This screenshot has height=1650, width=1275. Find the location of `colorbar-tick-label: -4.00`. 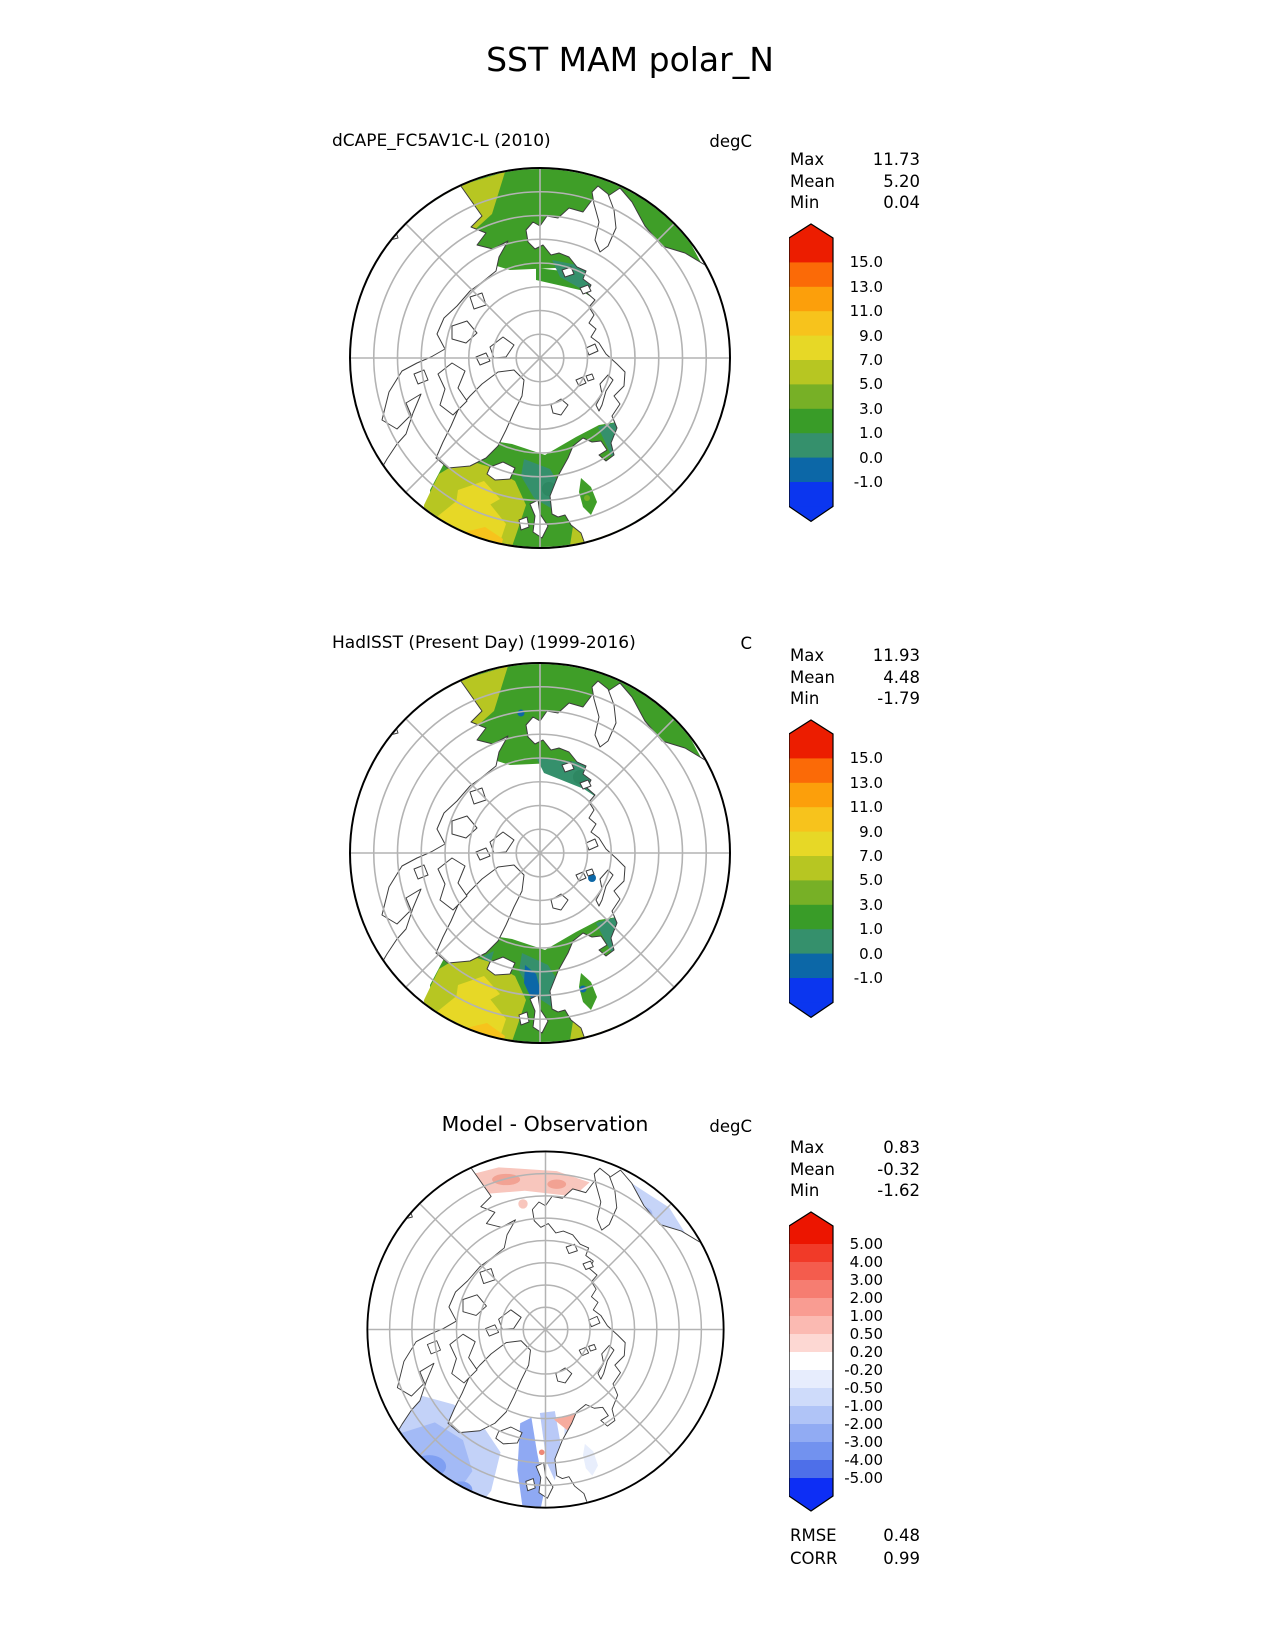

colorbar-tick-label: -4.00 is located at coordinates (863, 1460).